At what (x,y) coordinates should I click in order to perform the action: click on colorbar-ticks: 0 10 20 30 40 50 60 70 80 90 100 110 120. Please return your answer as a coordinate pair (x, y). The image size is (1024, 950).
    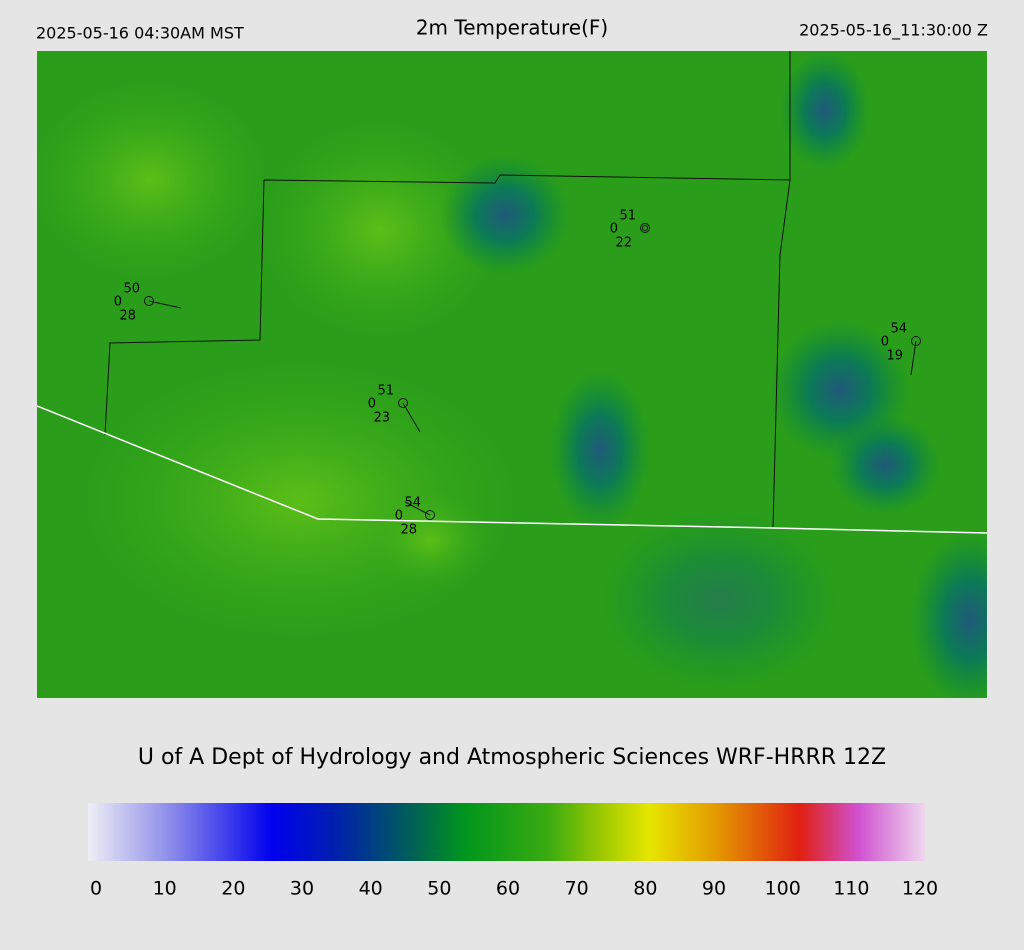
    Looking at the image, I should click on (514, 889).